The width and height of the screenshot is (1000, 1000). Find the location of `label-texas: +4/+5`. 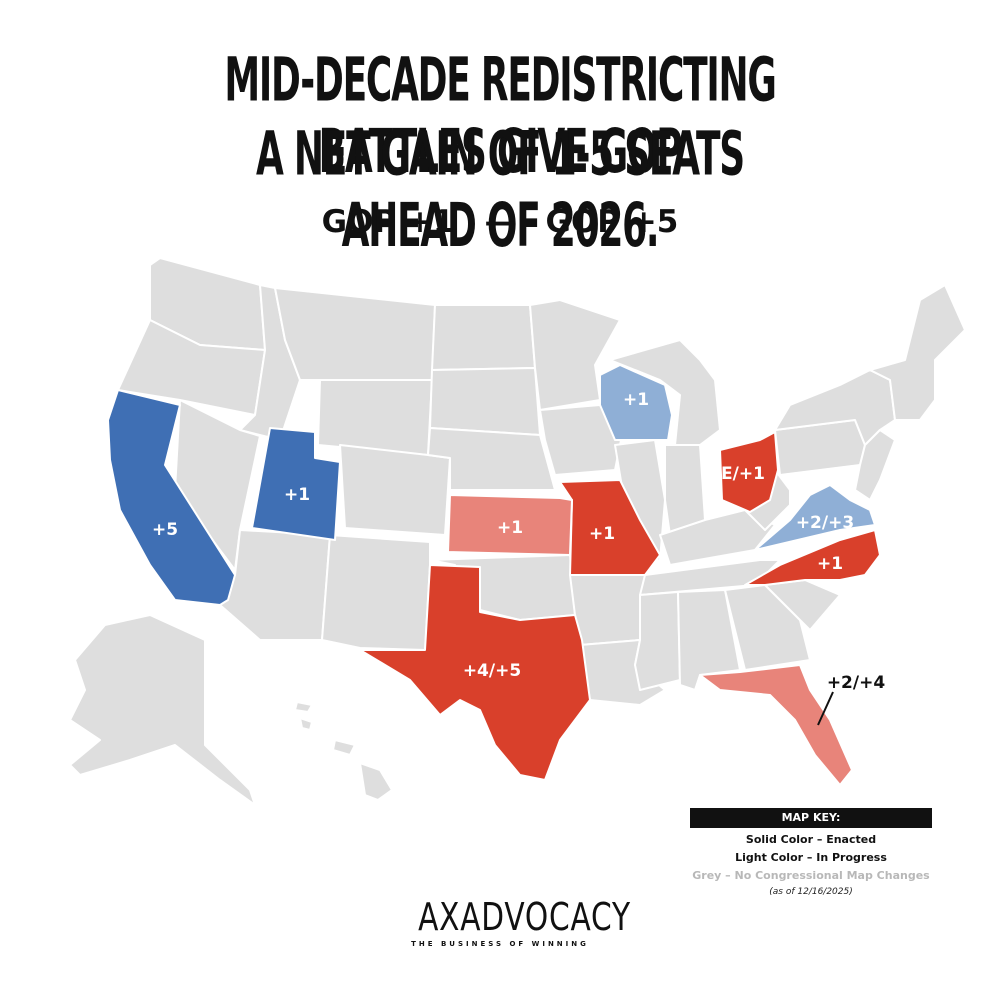

label-texas: +4/+5 is located at coordinates (492, 671).